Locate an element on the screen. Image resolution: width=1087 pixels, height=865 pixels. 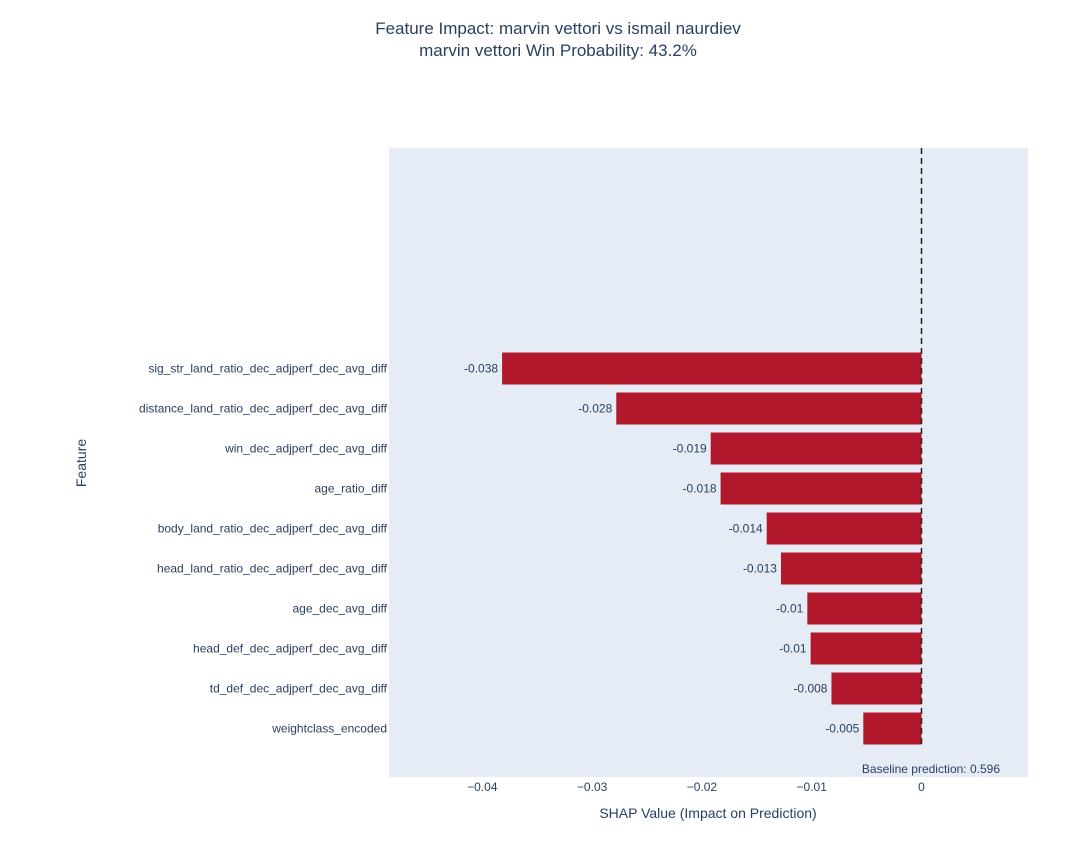
x-tick-label: −0.02 is located at coordinates (702, 787).